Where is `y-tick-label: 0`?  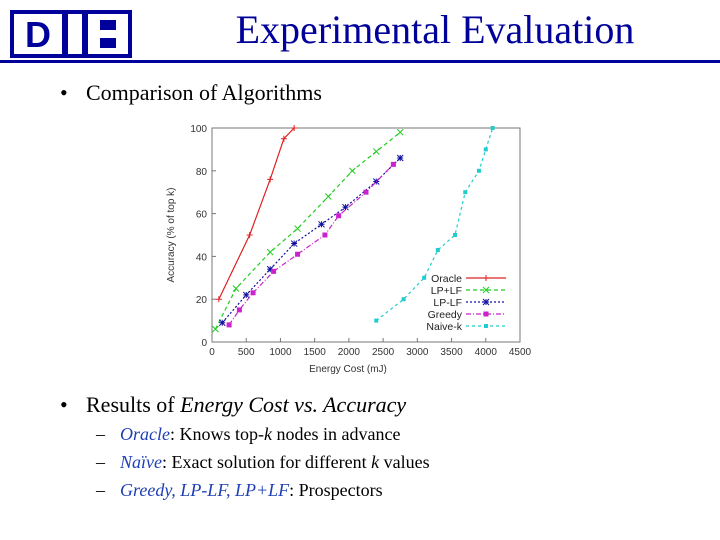
y-tick-label: 0 is located at coordinates (204, 343).